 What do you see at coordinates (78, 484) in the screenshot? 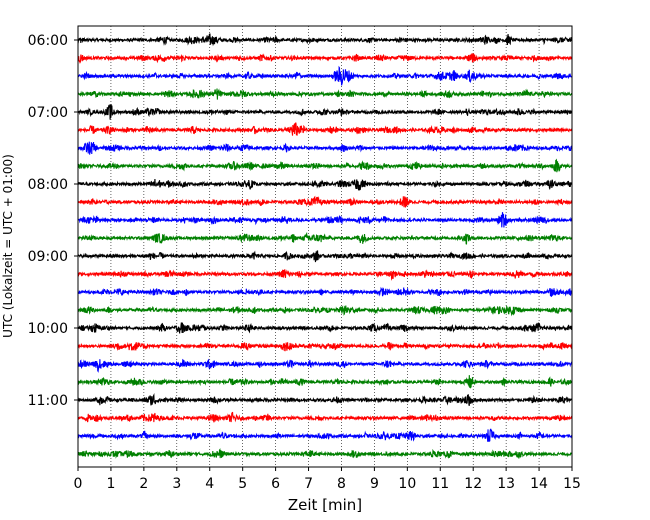
I see `x-tick-label-0: 0` at bounding box center [78, 484].